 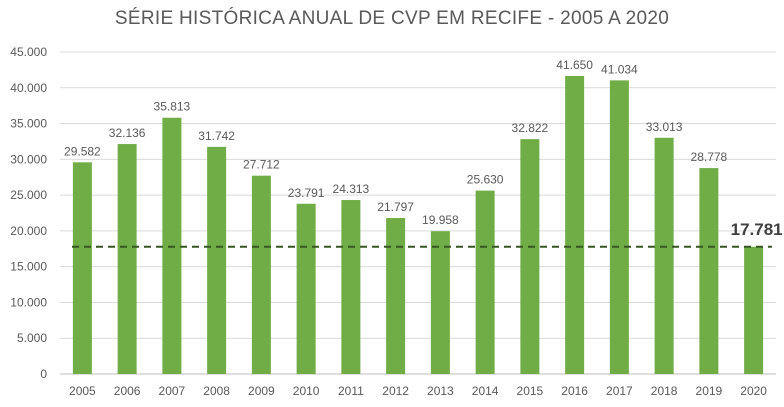 What do you see at coordinates (216, 136) in the screenshot?
I see `data-label: 31.742` at bounding box center [216, 136].